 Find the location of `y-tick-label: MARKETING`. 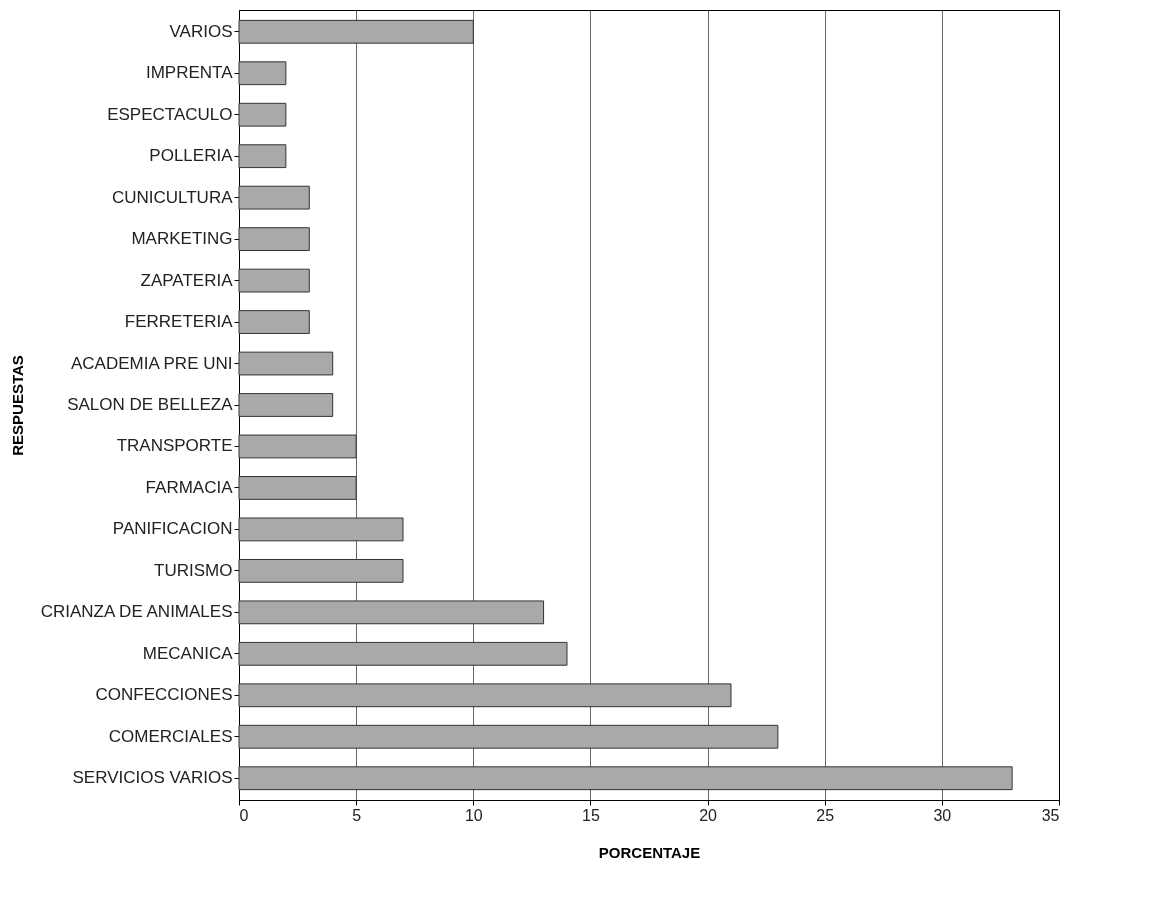

y-tick-label: MARKETING is located at coordinates (182, 239).